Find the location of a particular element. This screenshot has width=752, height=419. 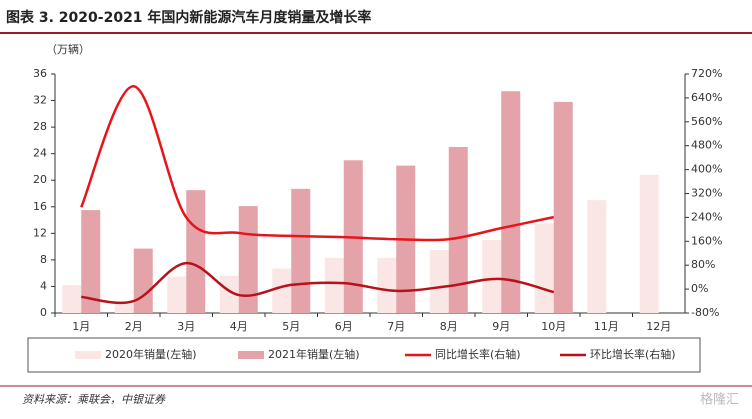

y2-tick-label: 160% is located at coordinates (706, 240).